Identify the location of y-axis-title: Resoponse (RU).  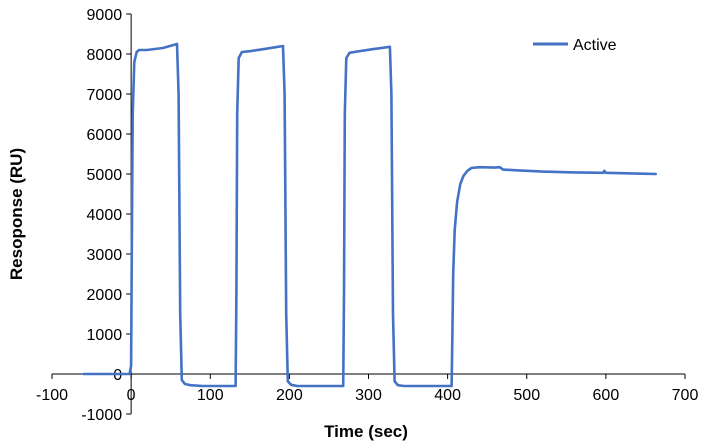
(16, 214).